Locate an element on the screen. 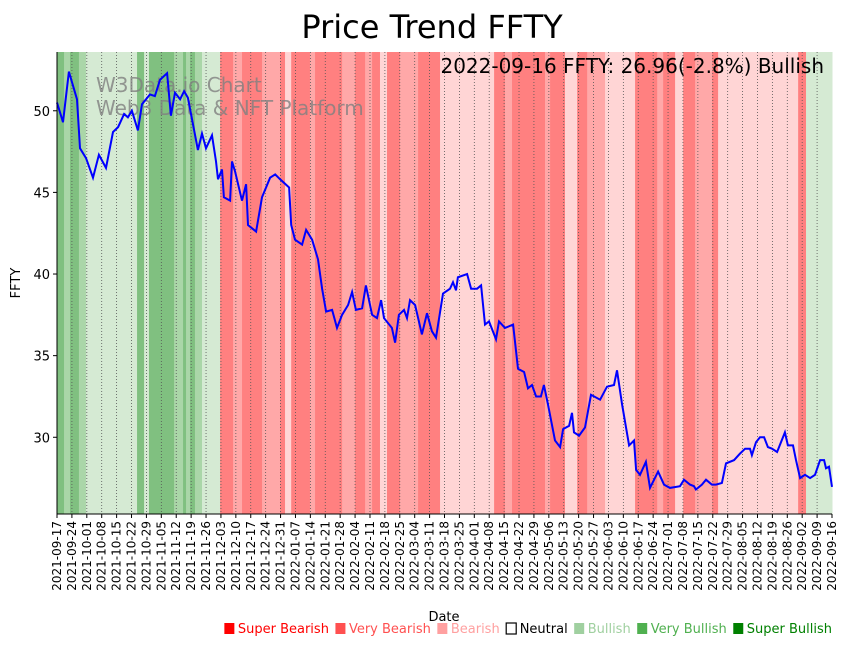 Image resolution: width=848 pixels, height=646 pixels. x-tick-label: 2022-07-15 is located at coordinates (698, 556).